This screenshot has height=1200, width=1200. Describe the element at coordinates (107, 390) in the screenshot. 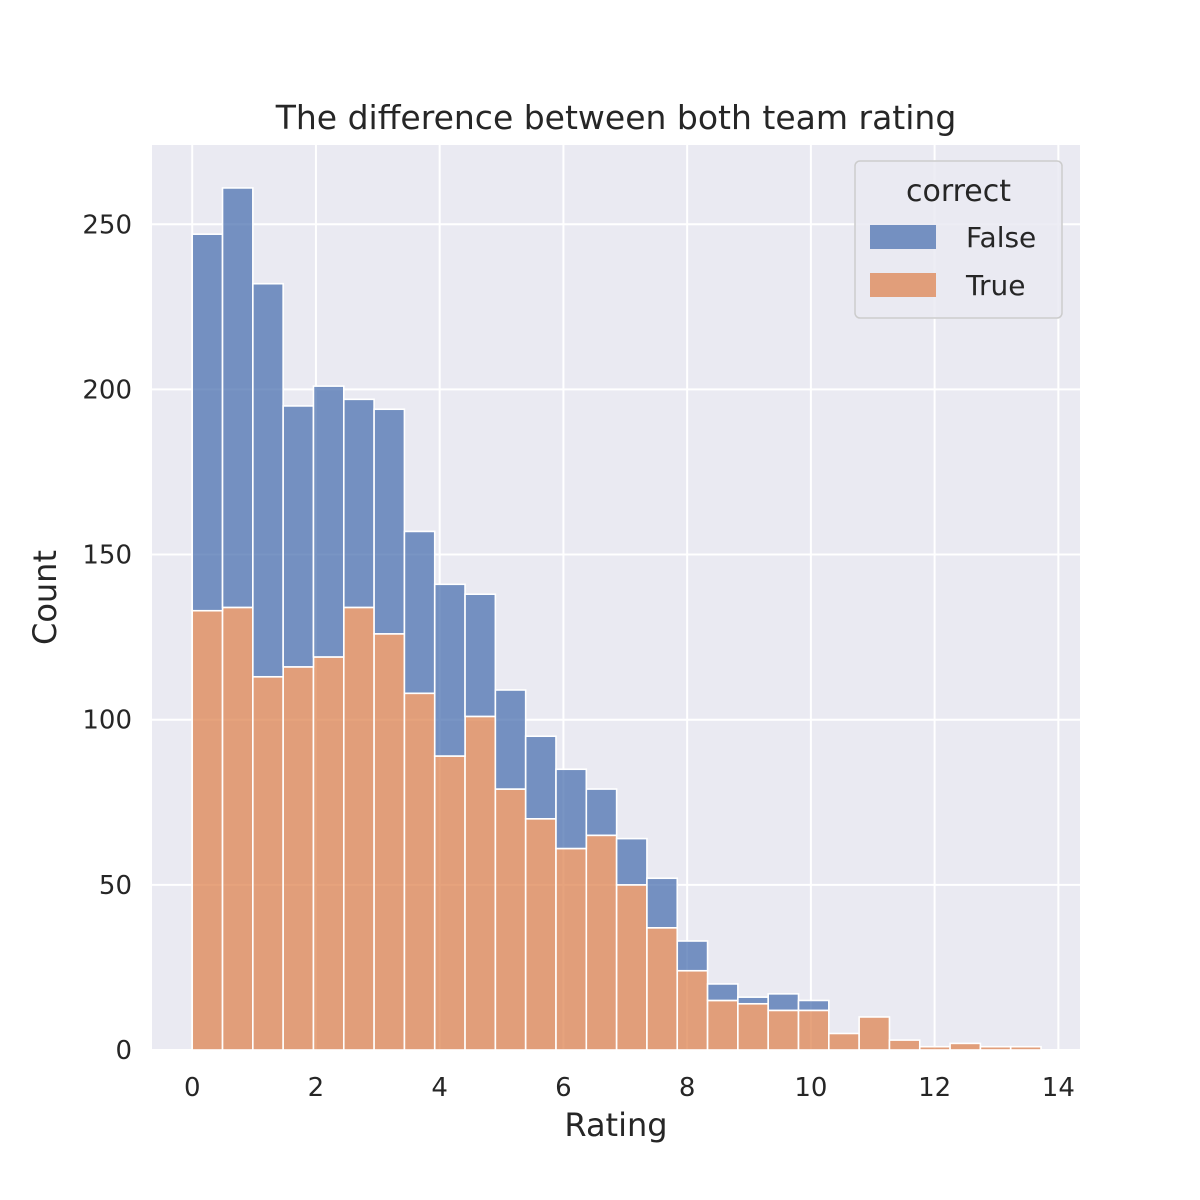

I see `y-tick-label: 200` at that location.